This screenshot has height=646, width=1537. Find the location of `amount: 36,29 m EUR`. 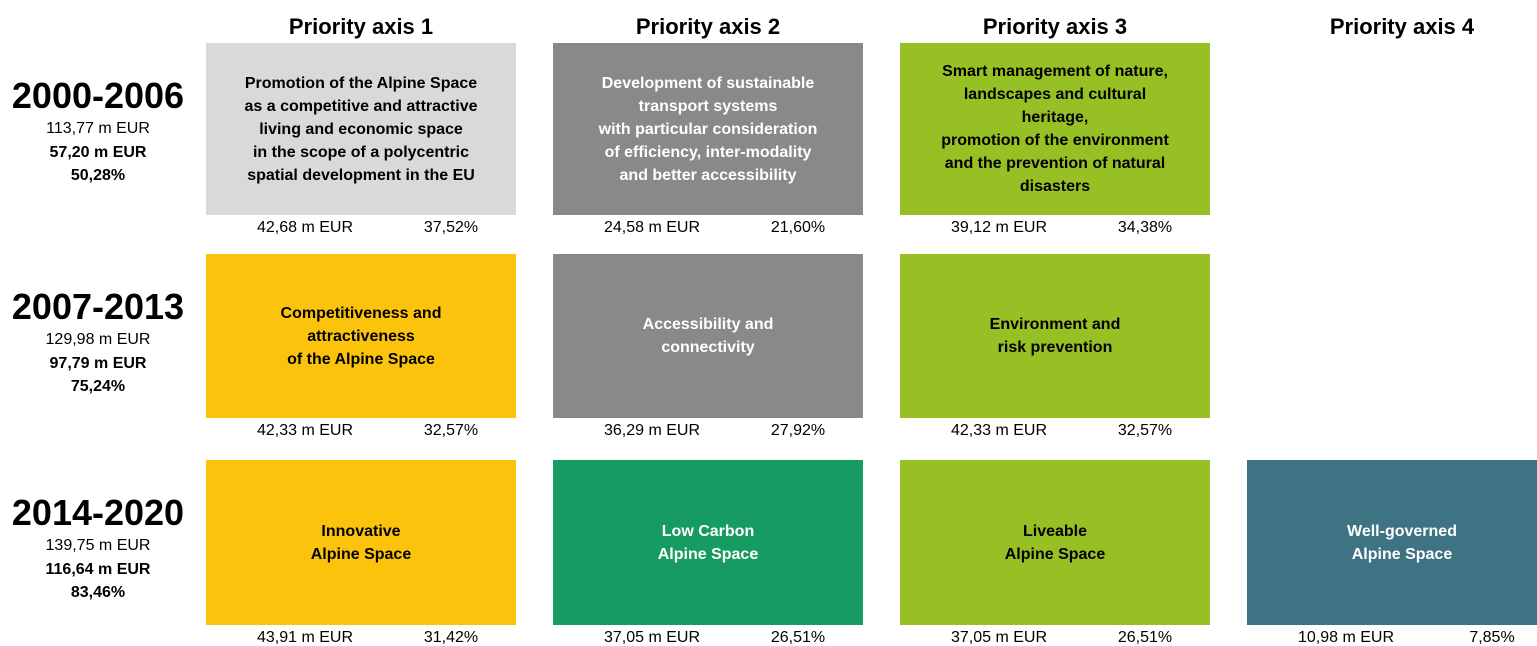

amount: 36,29 m EUR is located at coordinates (652, 430).